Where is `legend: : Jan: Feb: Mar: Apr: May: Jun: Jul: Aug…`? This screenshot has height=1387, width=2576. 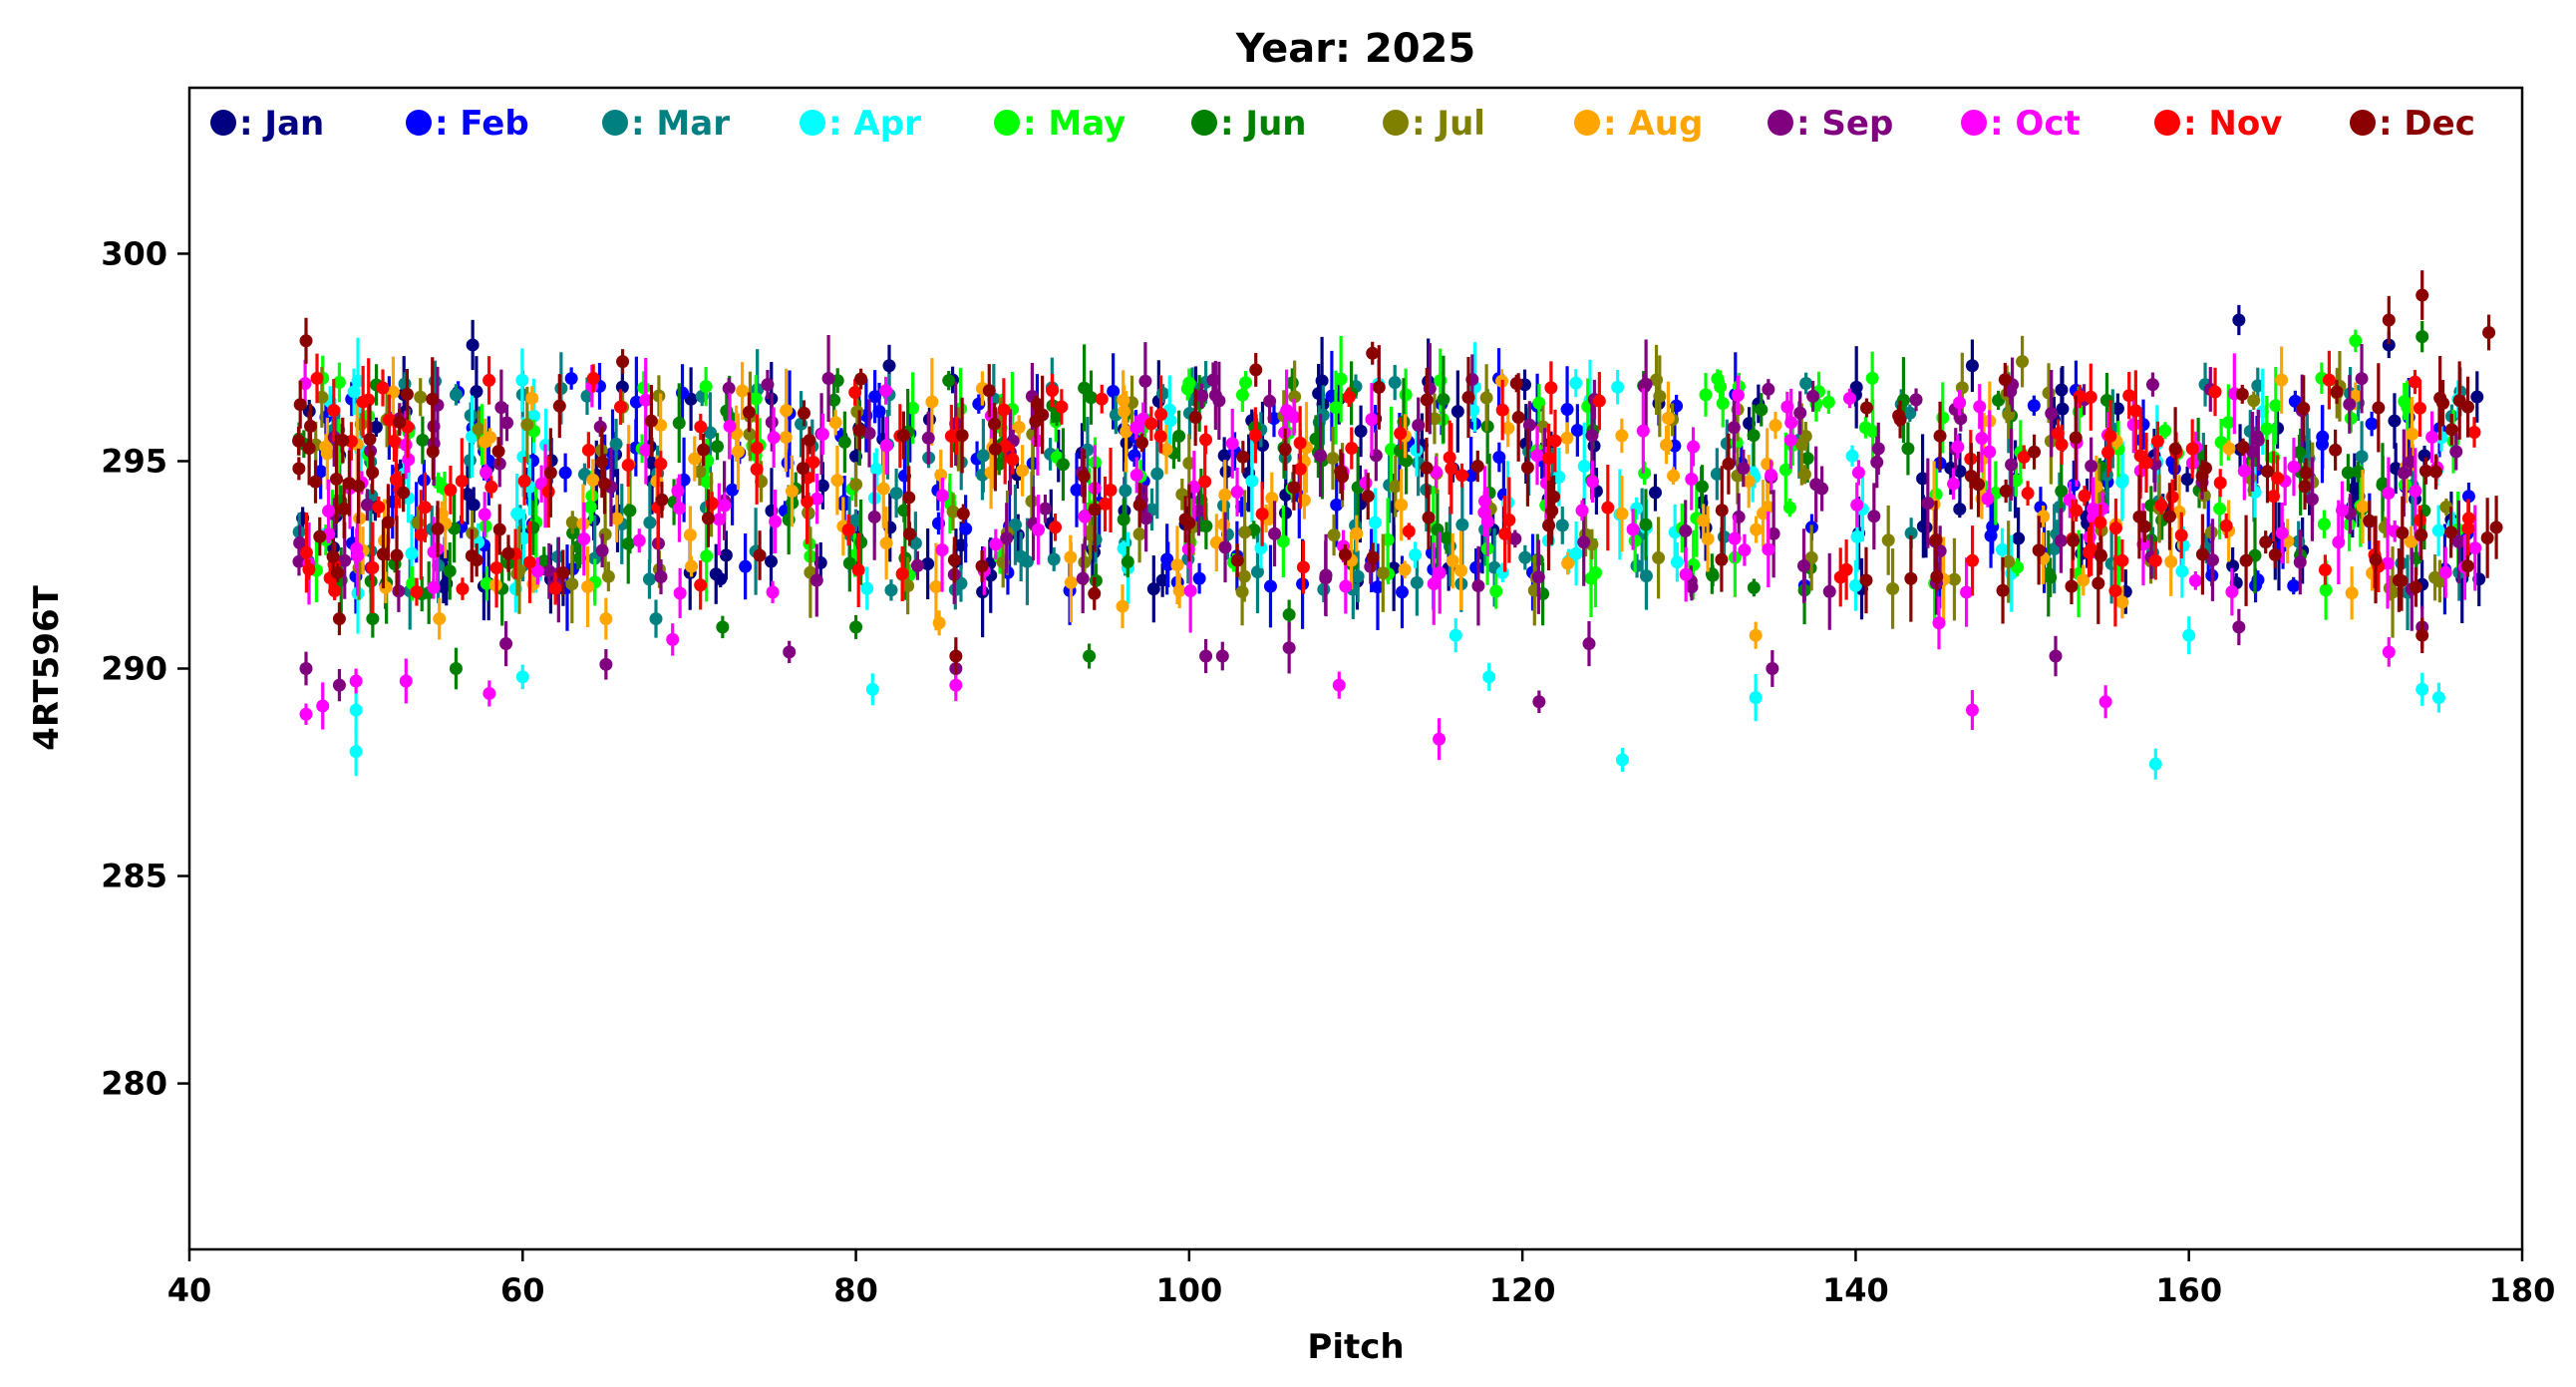
legend: : Jan: Feb: Mar: Apr: May: Jun: Jul: Aug… is located at coordinates (1342, 124).